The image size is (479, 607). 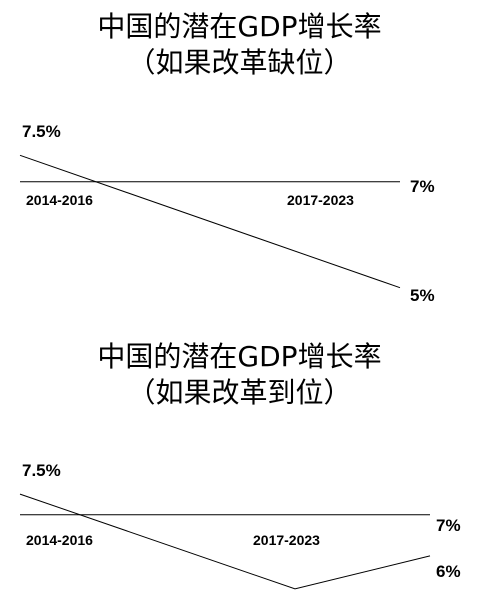 I want to click on chart-subtitle: （如果改革到位）, so click(x=239, y=392).